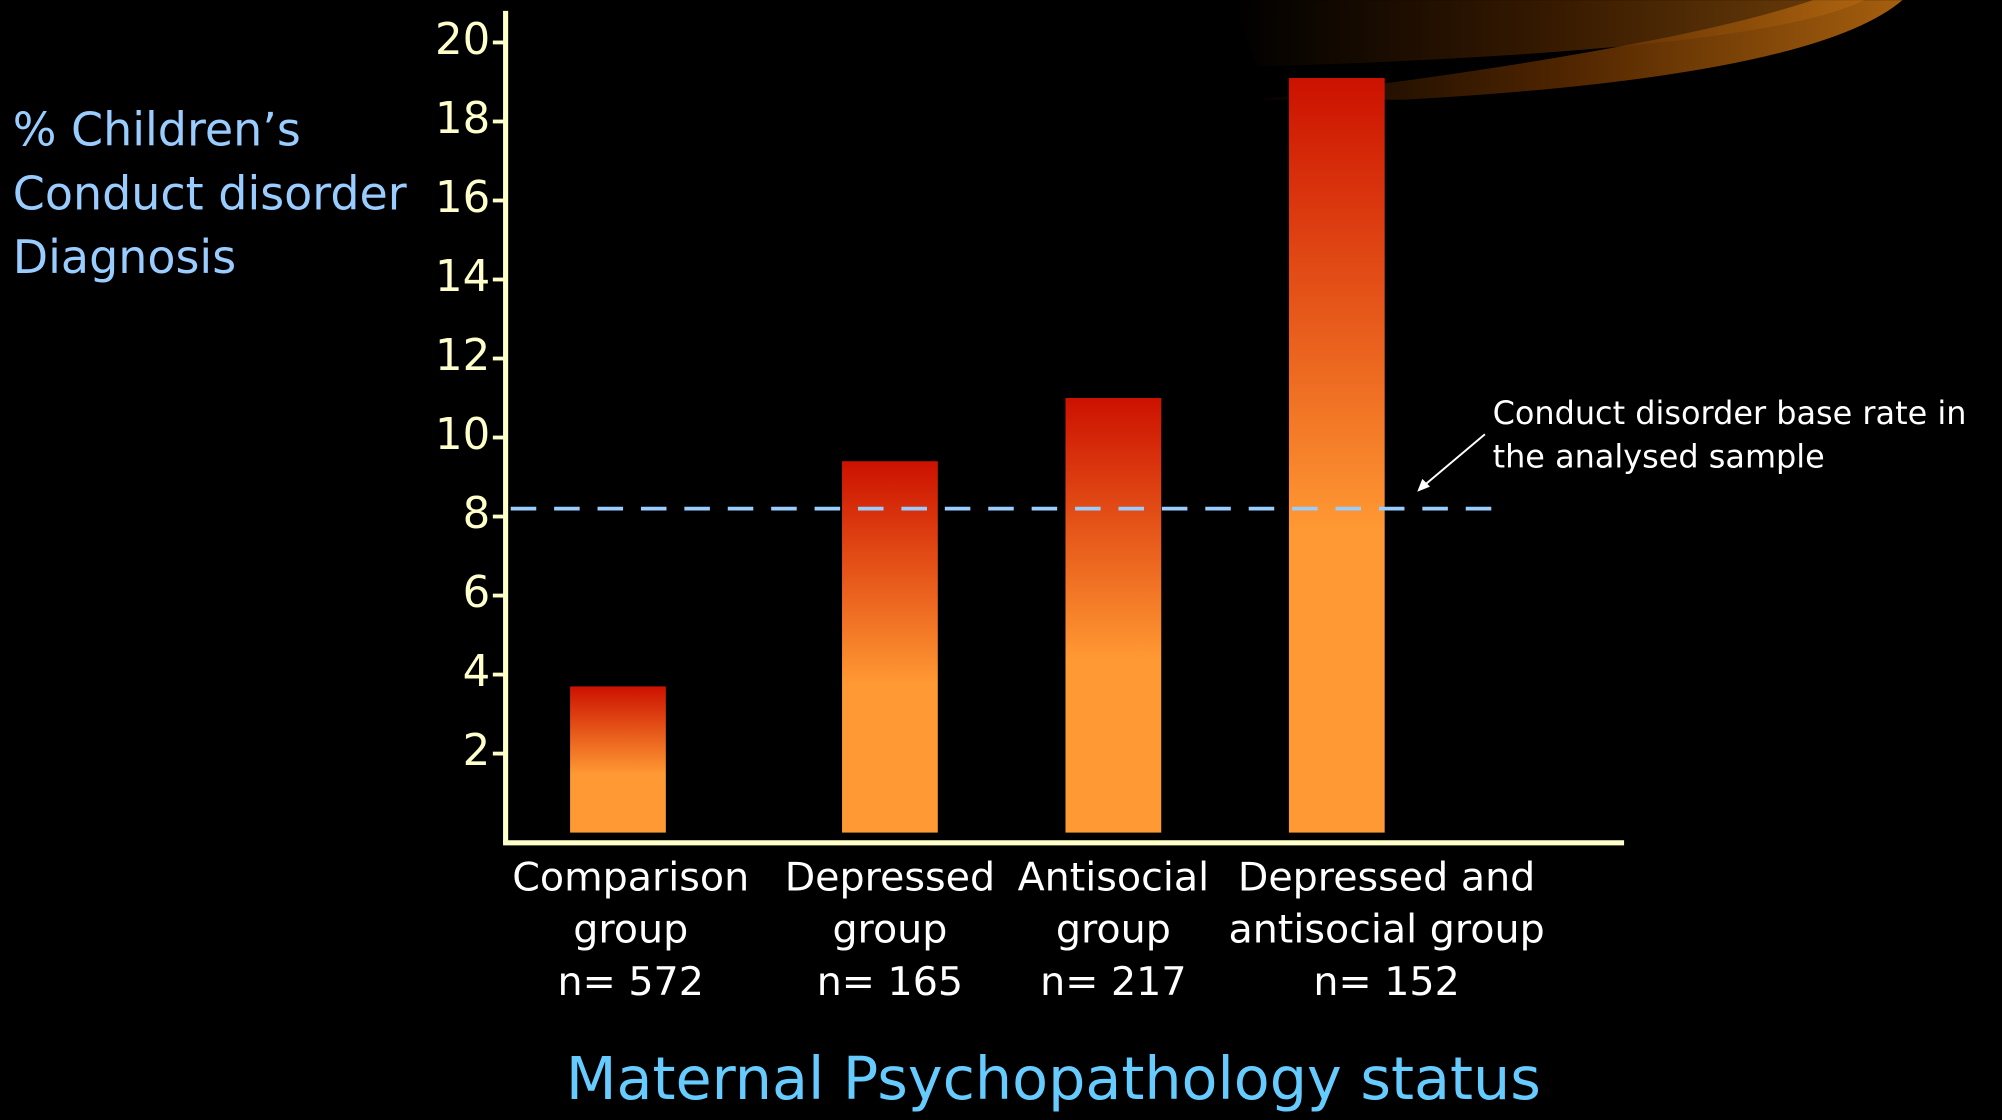  I want to click on x-tick-label: Comparison, so click(630, 877).